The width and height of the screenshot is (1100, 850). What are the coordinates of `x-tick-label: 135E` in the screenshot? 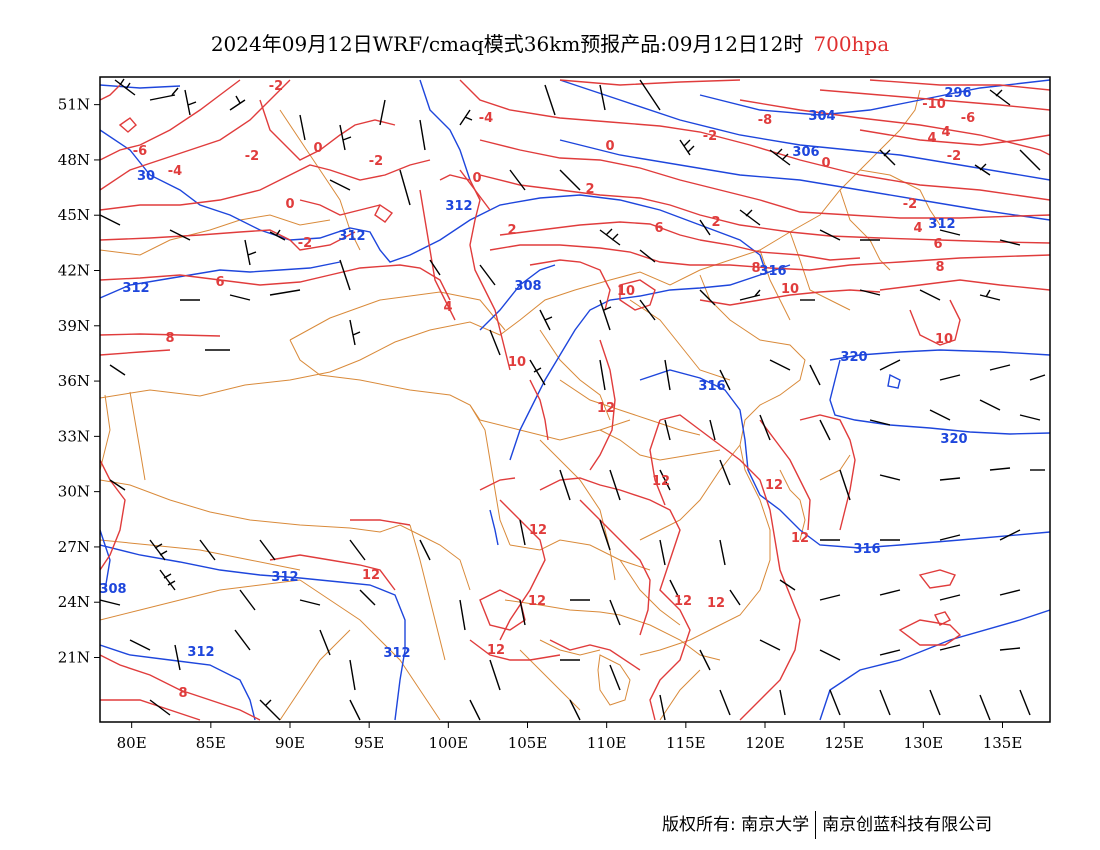 It's located at (1003, 743).